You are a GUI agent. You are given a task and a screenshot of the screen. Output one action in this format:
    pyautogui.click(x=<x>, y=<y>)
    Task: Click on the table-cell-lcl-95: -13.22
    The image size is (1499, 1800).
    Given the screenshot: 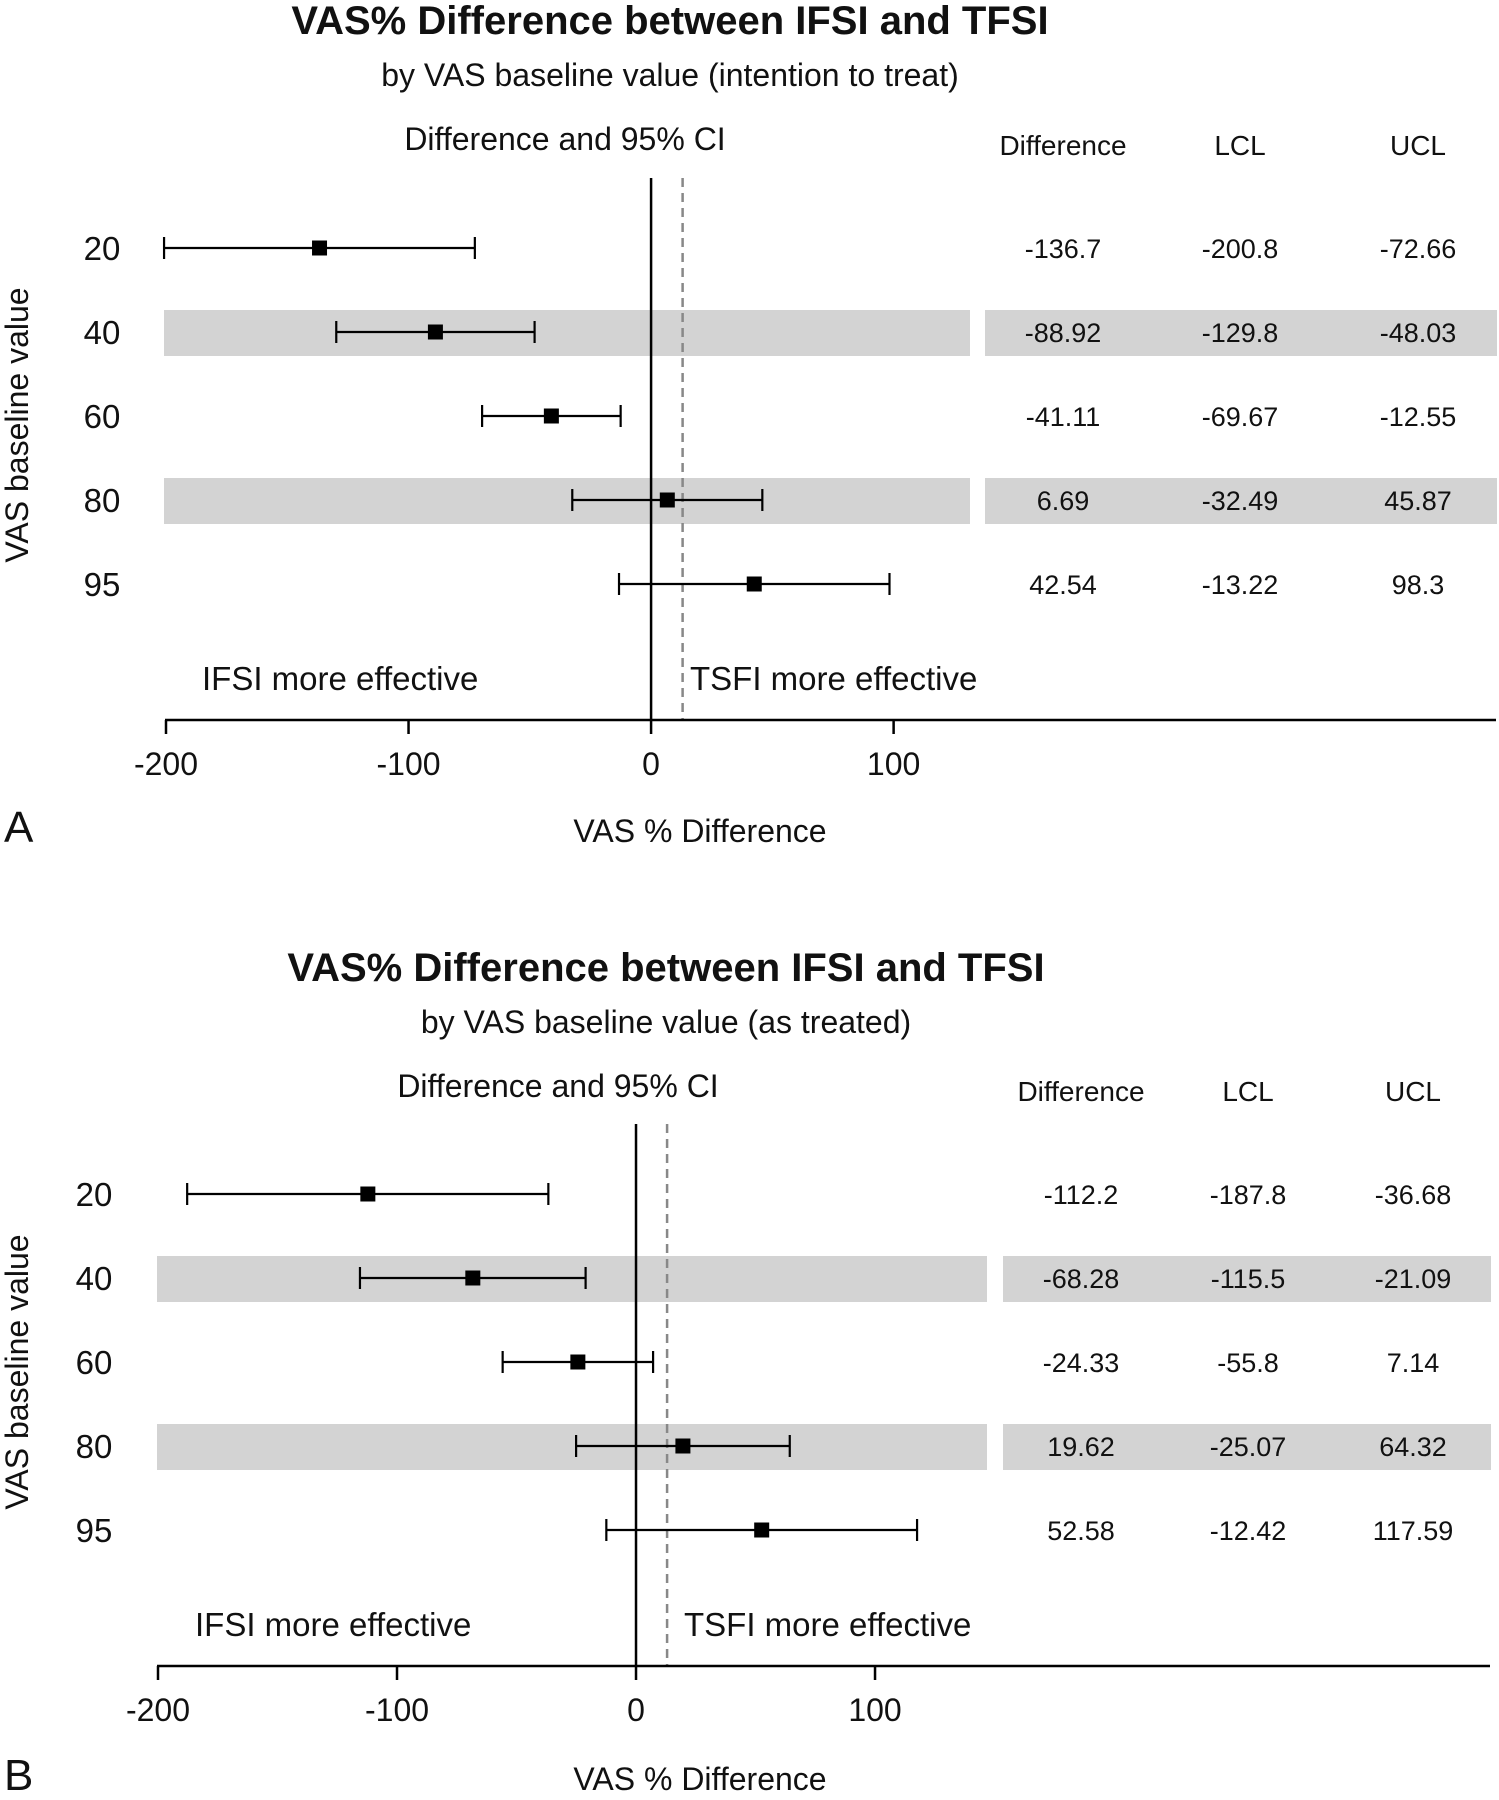 What is the action you would take?
    pyautogui.click(x=1240, y=585)
    